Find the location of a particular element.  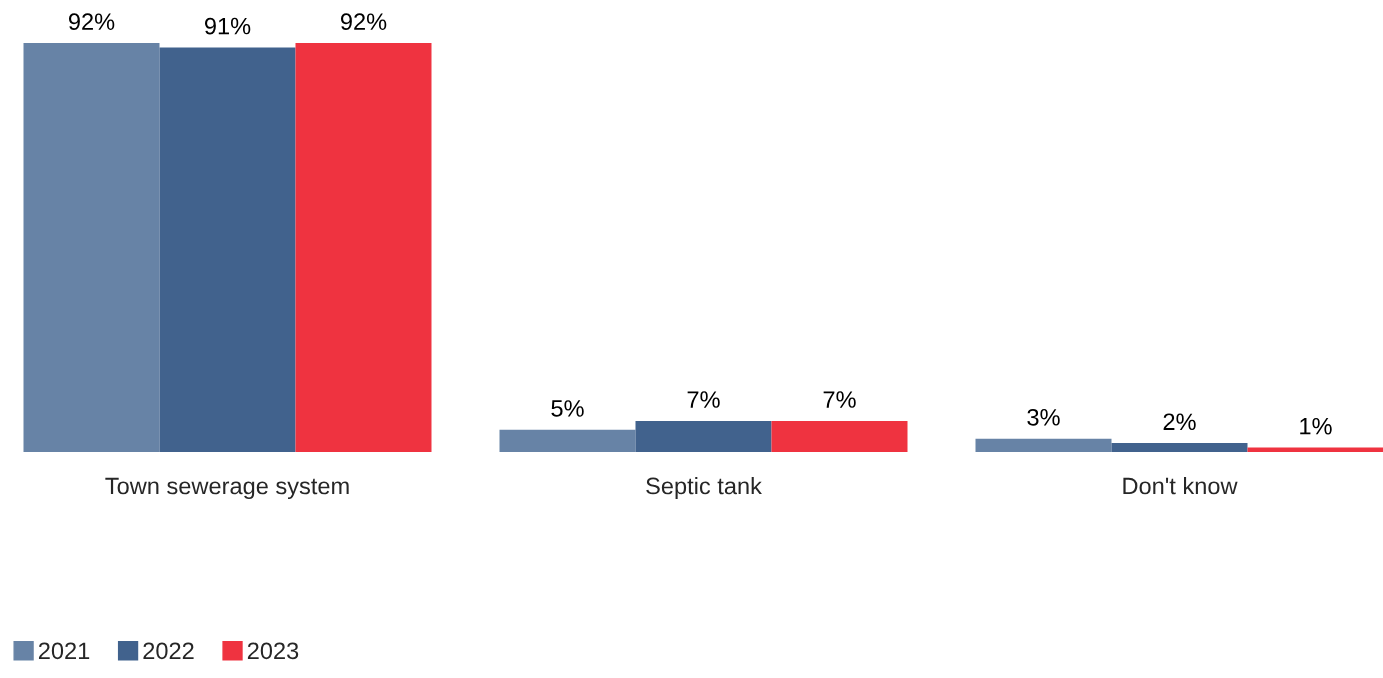

data-label: 91% is located at coordinates (227, 26).